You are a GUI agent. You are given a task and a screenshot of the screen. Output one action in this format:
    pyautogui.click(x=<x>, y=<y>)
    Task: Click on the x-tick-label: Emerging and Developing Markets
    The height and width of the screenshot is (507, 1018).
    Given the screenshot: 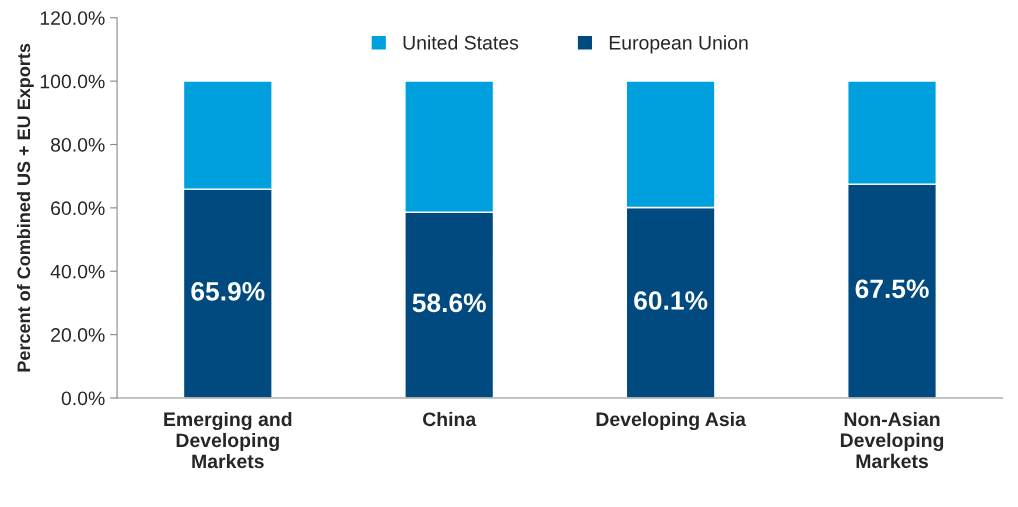 What is the action you would take?
    pyautogui.click(x=228, y=440)
    